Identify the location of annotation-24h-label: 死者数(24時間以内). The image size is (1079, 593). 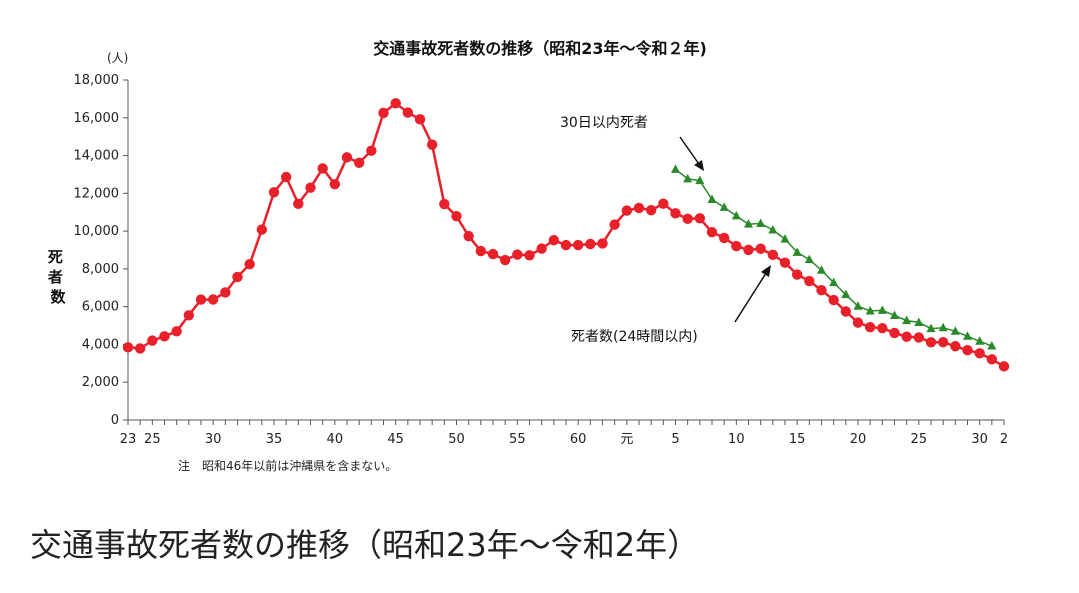
(634, 337).